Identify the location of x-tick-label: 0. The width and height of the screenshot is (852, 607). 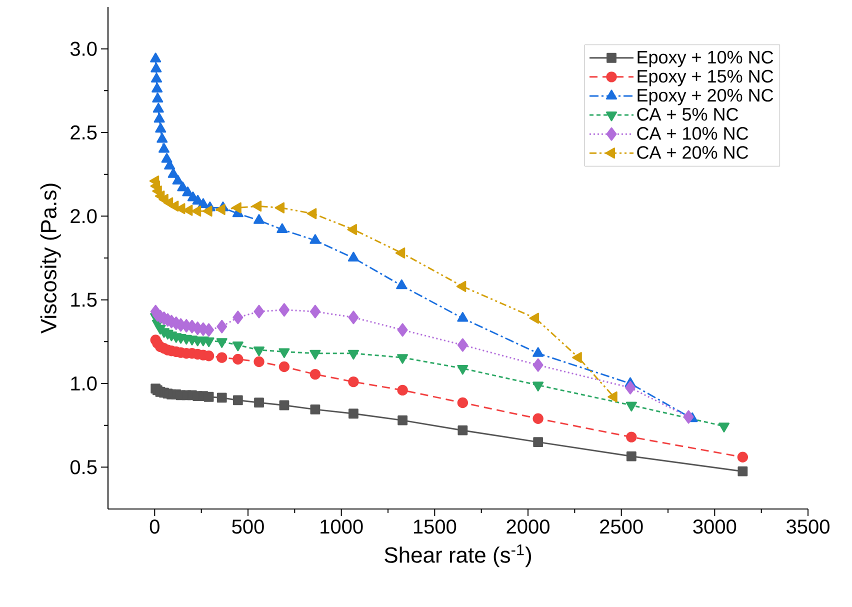
(155, 527).